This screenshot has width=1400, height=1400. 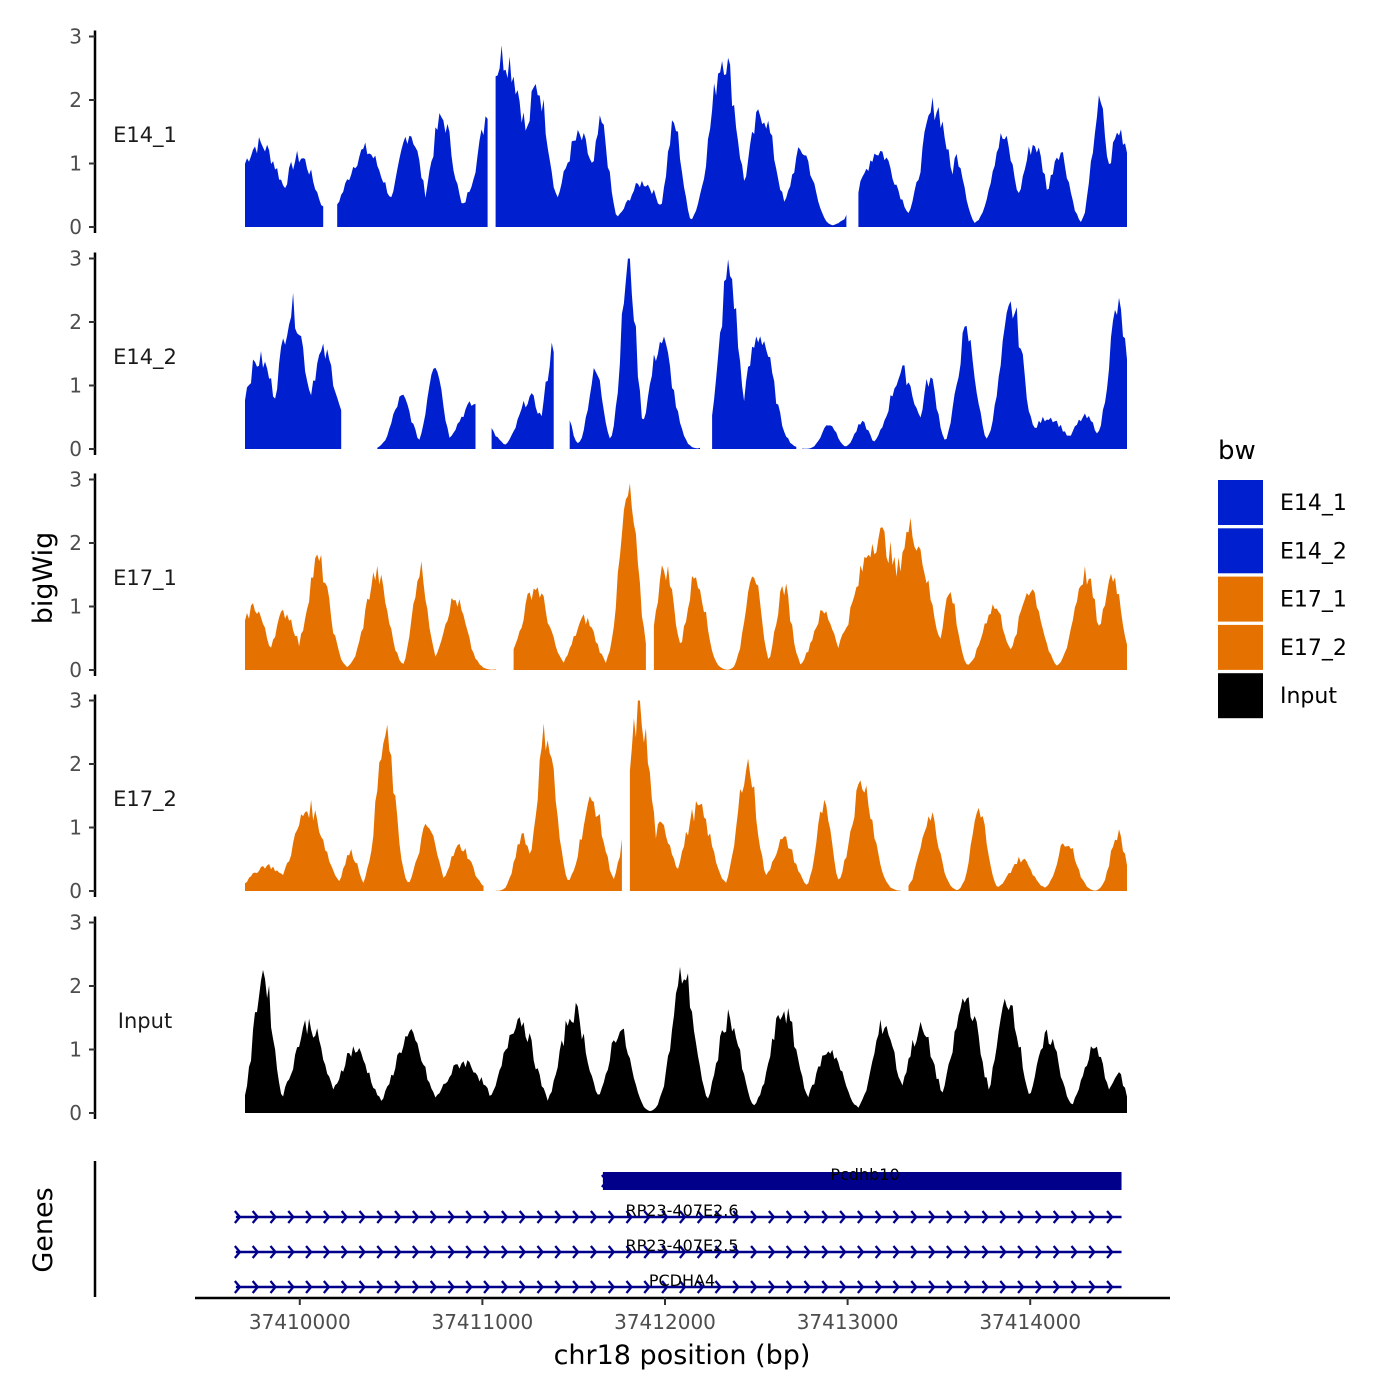 I want to click on gene-pcdha4: PCDHA4, so click(x=677, y=1282).